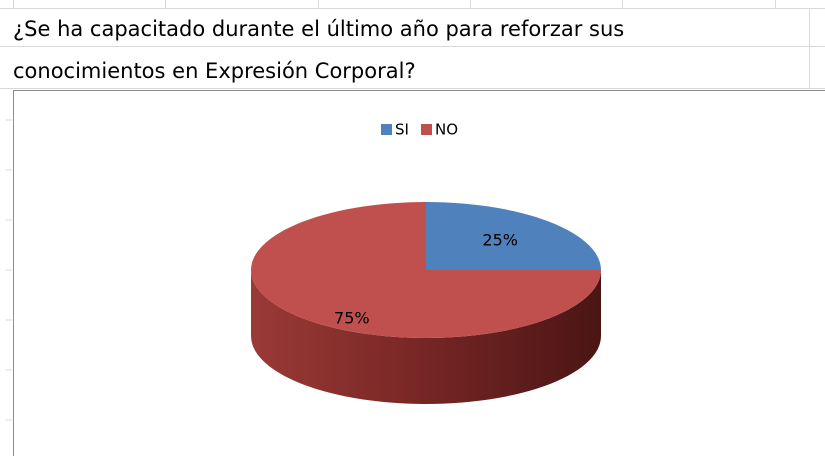  I want to click on legend-label: SI, so click(402, 130).